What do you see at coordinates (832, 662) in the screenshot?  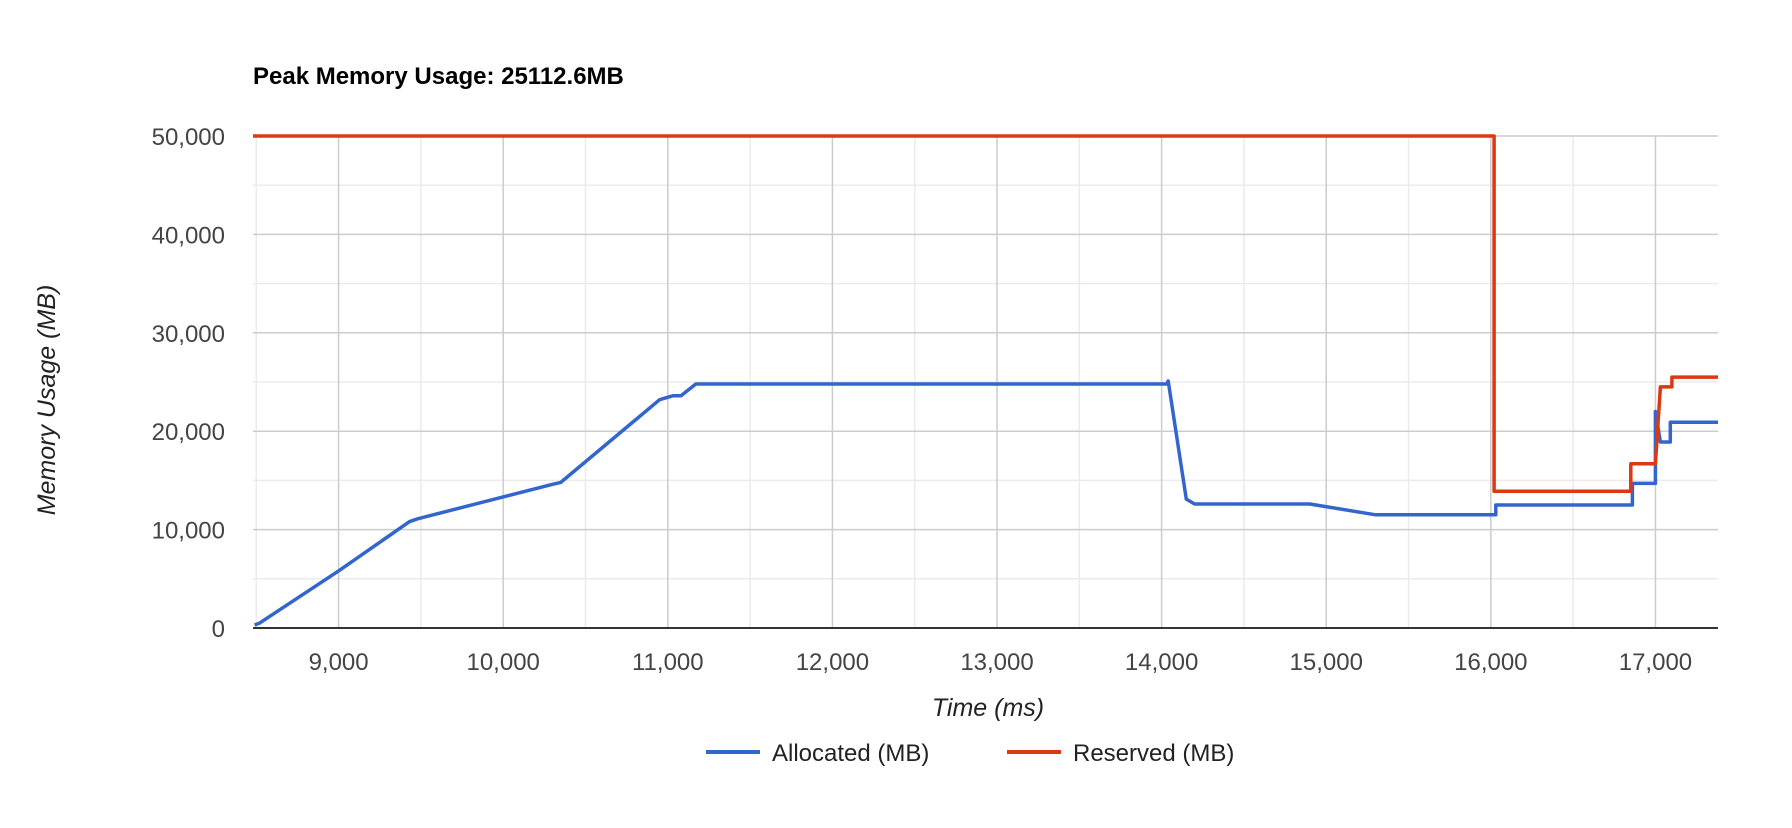 I see `x-tick-label: 12,000` at bounding box center [832, 662].